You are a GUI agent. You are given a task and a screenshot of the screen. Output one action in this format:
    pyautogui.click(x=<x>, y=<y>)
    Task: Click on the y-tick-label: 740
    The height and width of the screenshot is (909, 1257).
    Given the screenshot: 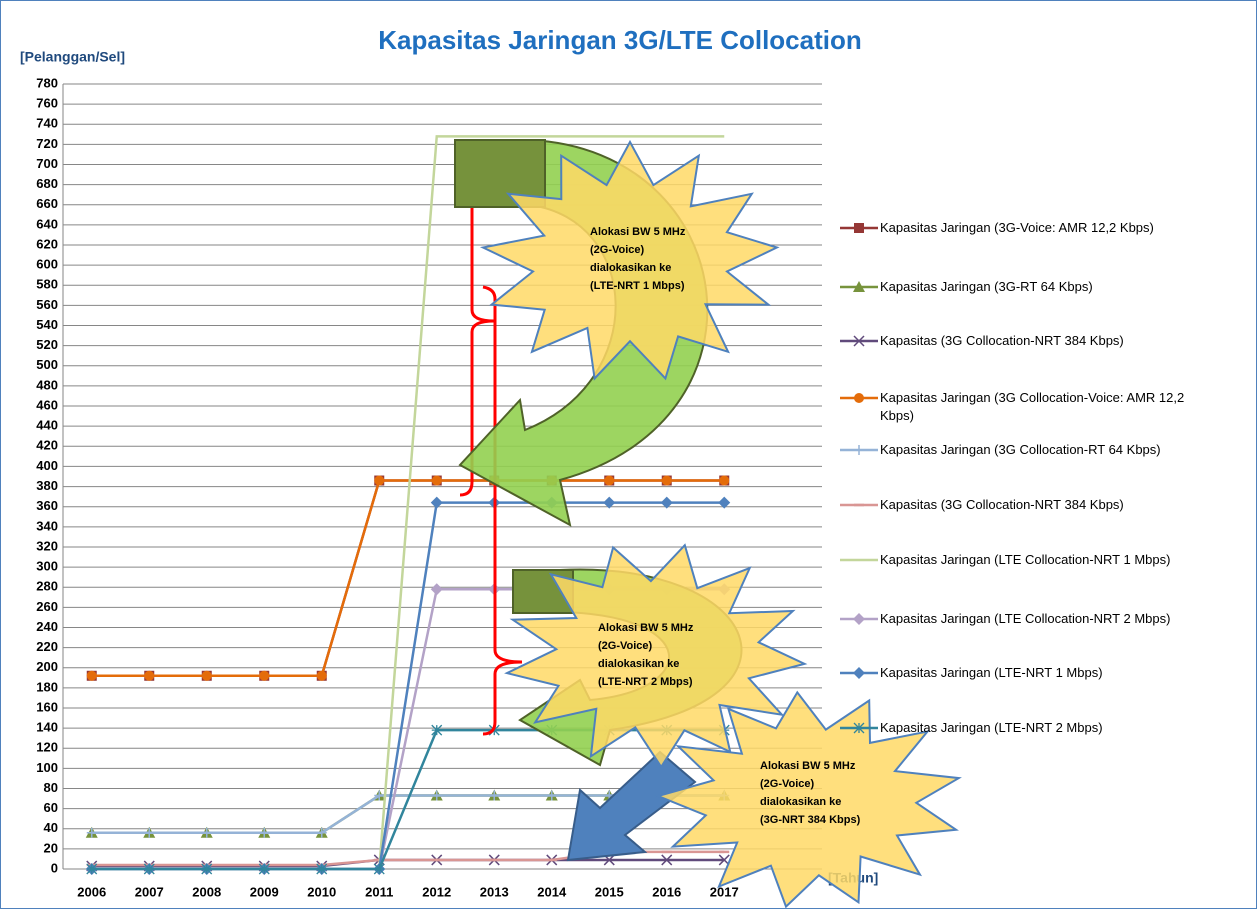 What is the action you would take?
    pyautogui.click(x=47, y=123)
    